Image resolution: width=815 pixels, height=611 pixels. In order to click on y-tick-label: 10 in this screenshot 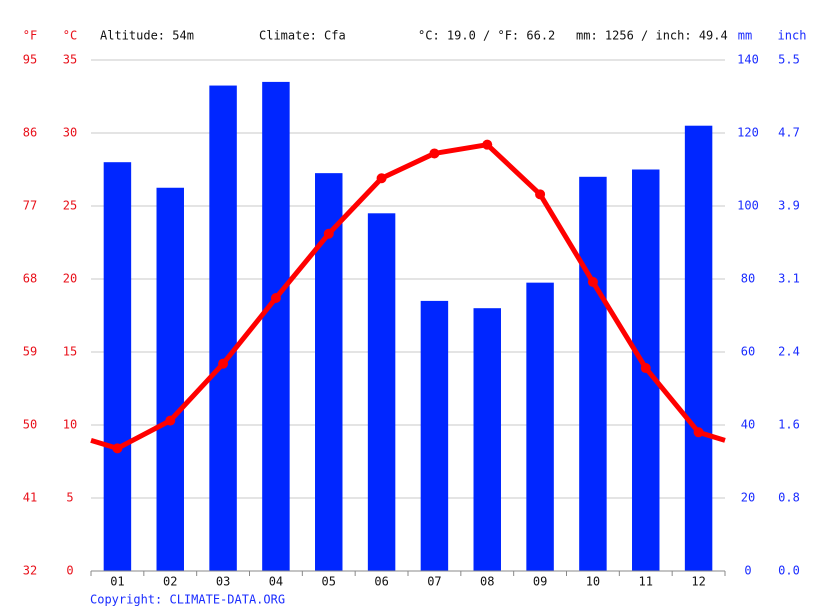, I will do `click(70, 425)`.